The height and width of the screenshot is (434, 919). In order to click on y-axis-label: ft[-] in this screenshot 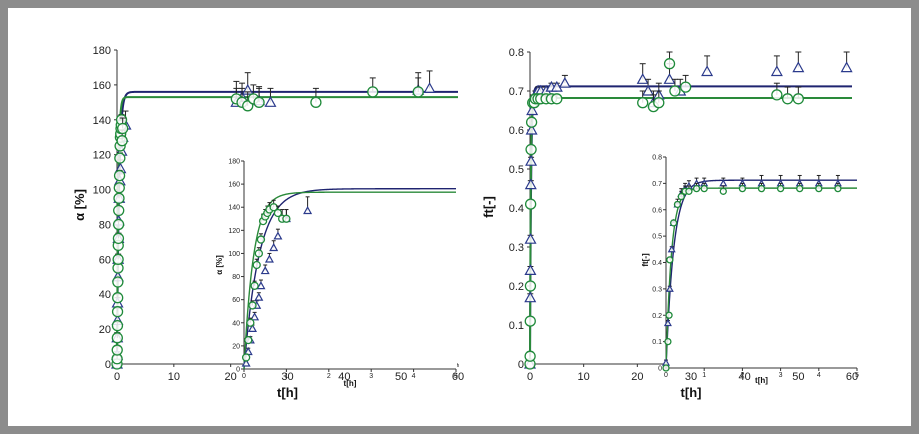, I will do `click(488, 207)`.